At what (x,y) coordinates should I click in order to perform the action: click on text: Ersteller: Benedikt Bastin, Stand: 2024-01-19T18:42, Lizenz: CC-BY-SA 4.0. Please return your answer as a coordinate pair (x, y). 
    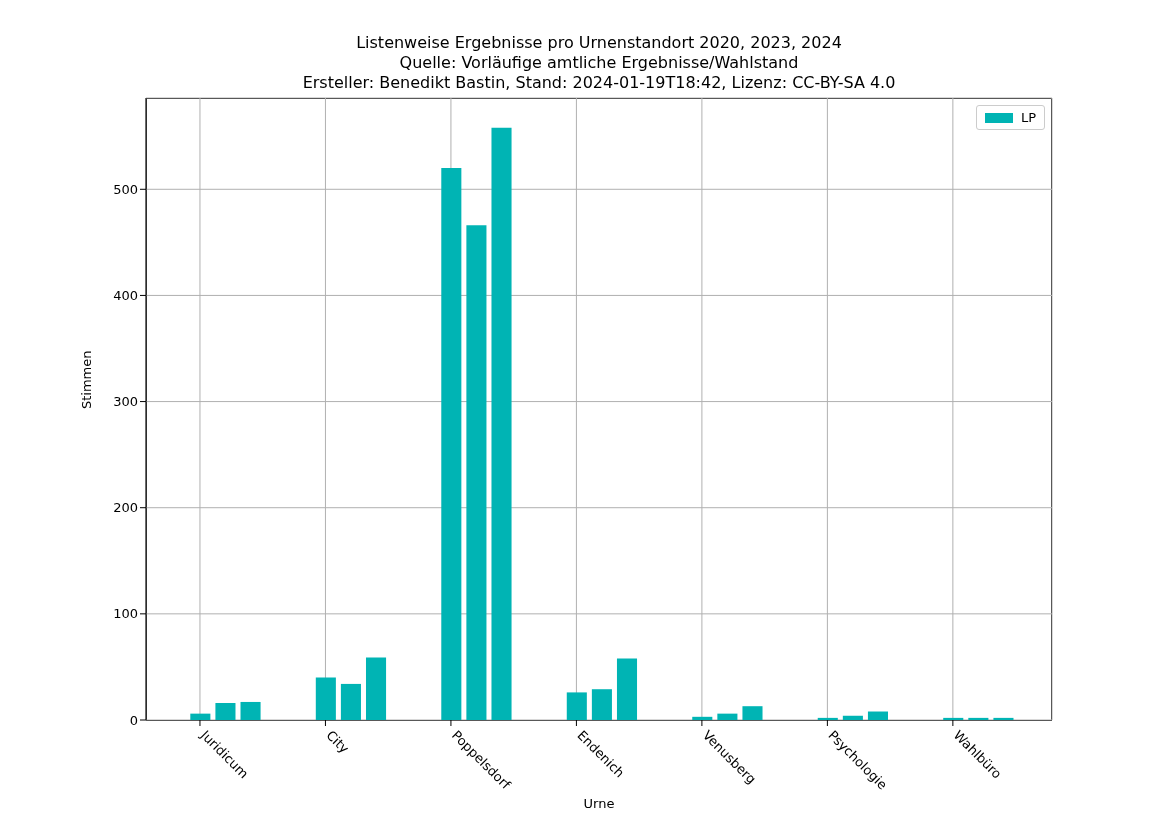
    Looking at the image, I should click on (599, 83).